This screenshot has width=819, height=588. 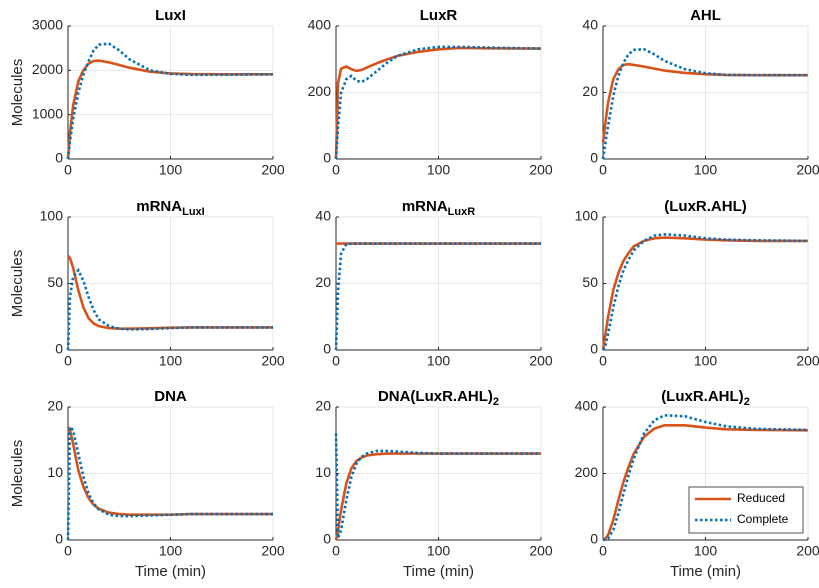 What do you see at coordinates (47, 69) in the screenshot?
I see `y-tick-label: 2000` at bounding box center [47, 69].